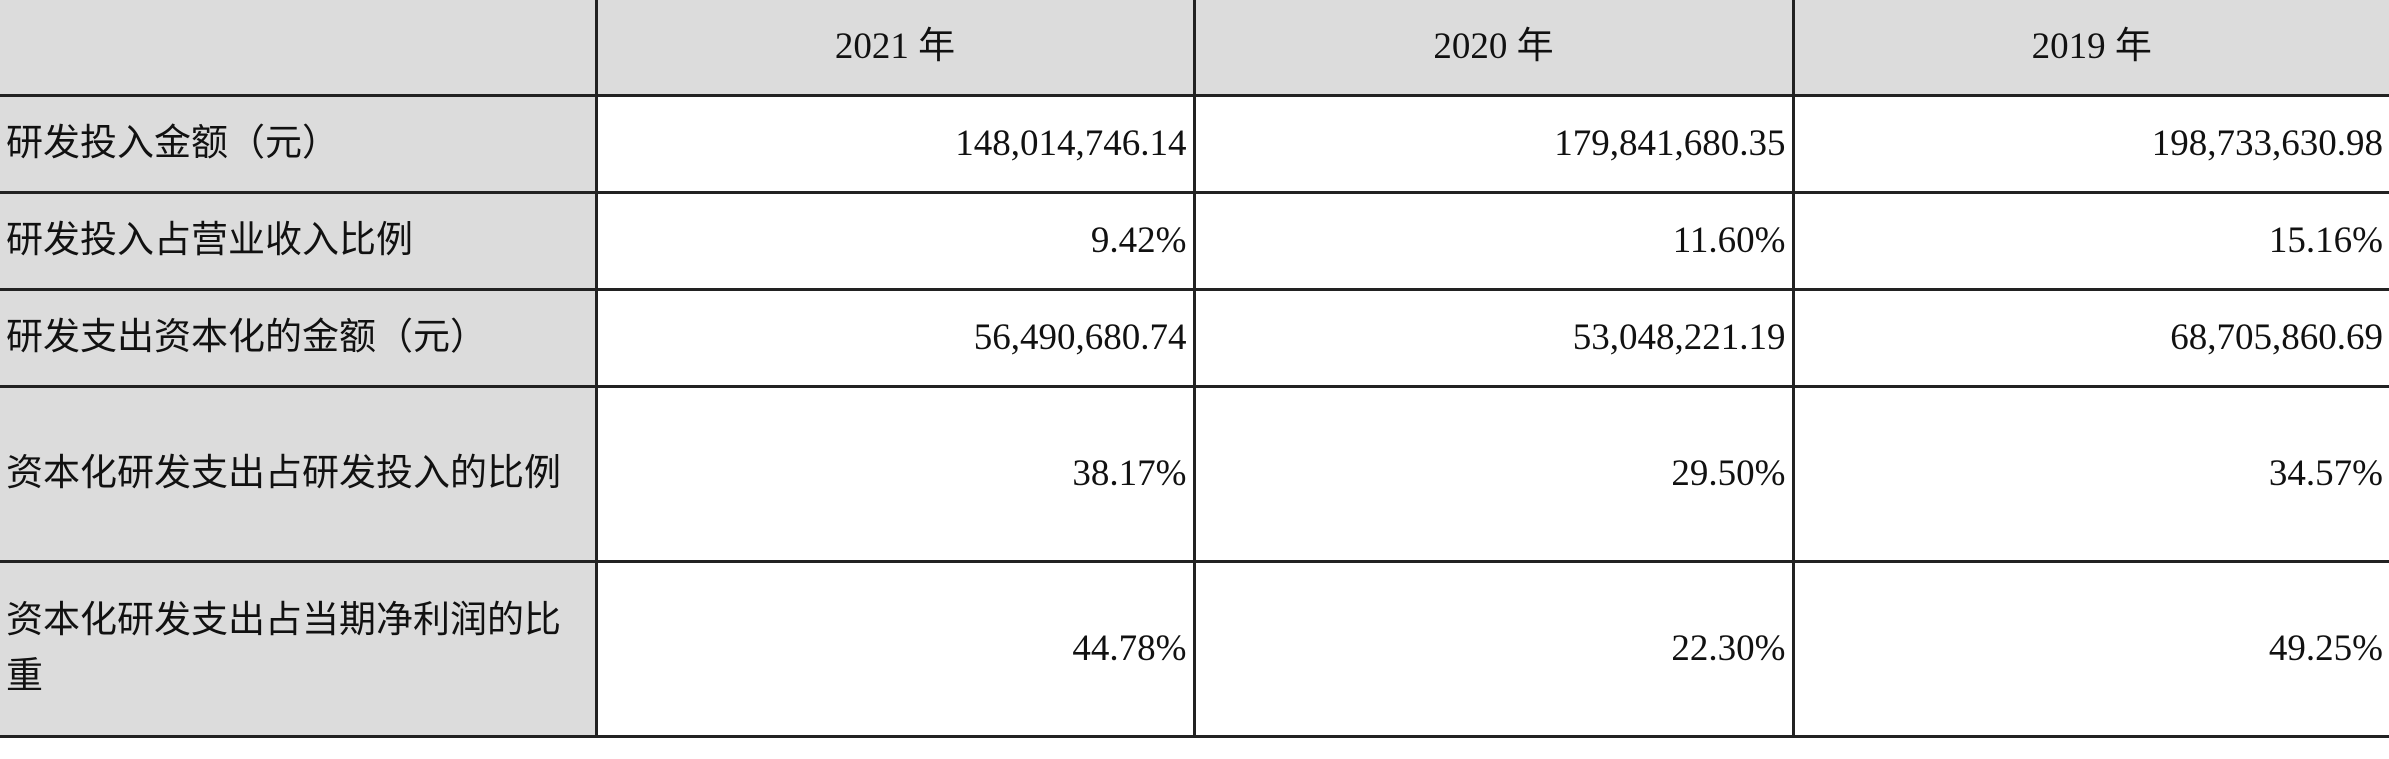 The width and height of the screenshot is (2389, 759). Describe the element at coordinates (299, 649) in the screenshot. I see `row-label: 资本化研发支出占当期净利润的比重` at that location.